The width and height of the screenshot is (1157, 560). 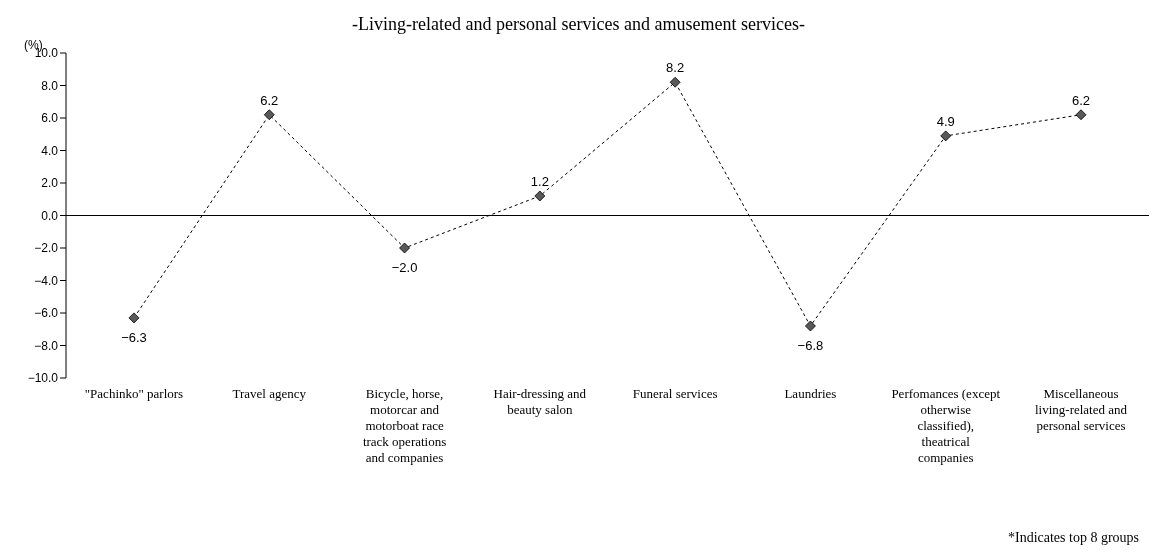 I want to click on y-tick-label: 2.0, so click(x=50, y=183).